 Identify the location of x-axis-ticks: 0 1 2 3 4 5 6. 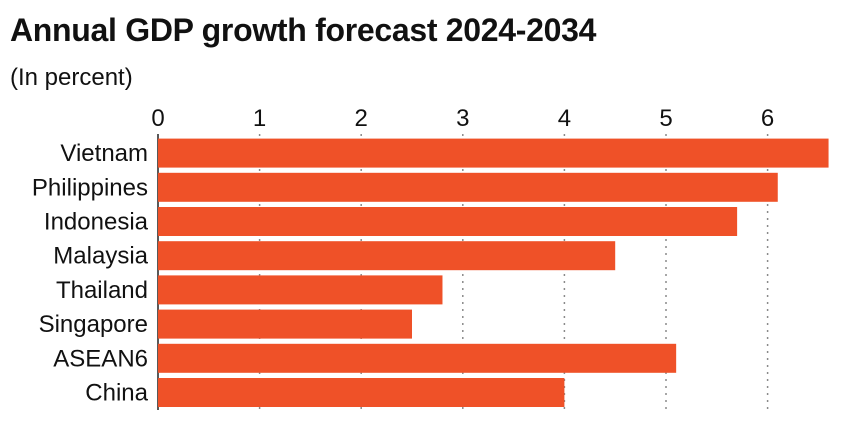
(462, 118).